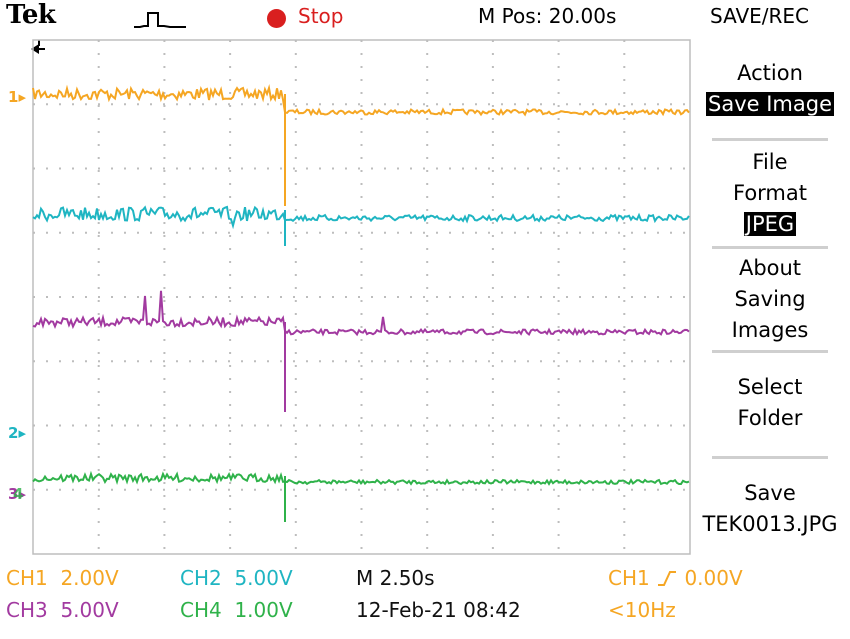 This screenshot has width=850, height=639. What do you see at coordinates (321, 16) in the screenshot?
I see `run-state: Stop` at bounding box center [321, 16].